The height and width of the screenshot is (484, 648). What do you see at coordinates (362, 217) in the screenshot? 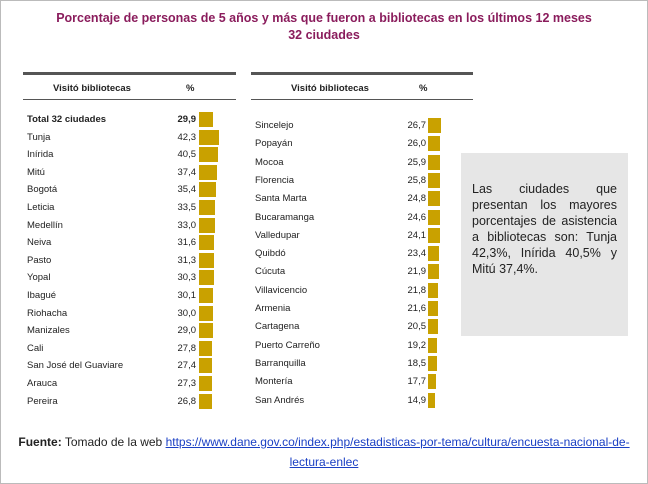
I see `table-row: Bucaramanga 24,6` at bounding box center [362, 217].